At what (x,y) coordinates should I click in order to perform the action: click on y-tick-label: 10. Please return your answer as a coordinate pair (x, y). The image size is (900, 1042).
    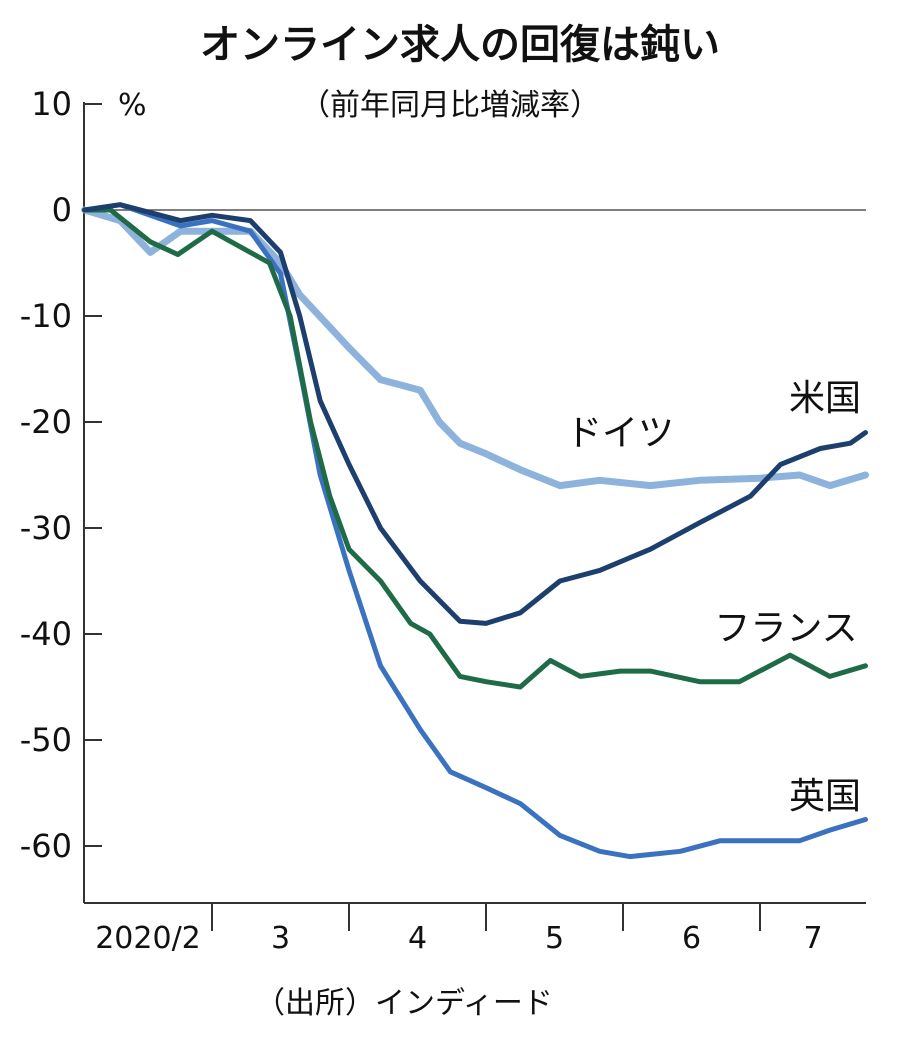
    Looking at the image, I should click on (51, 104).